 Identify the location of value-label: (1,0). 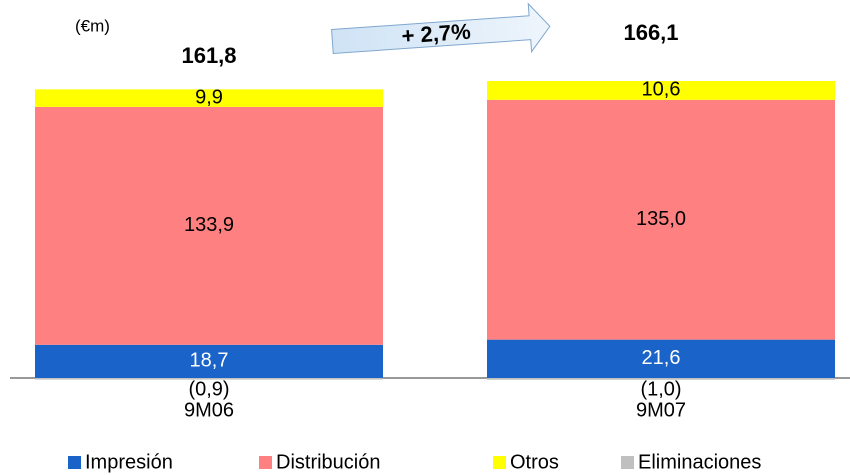
(660, 389).